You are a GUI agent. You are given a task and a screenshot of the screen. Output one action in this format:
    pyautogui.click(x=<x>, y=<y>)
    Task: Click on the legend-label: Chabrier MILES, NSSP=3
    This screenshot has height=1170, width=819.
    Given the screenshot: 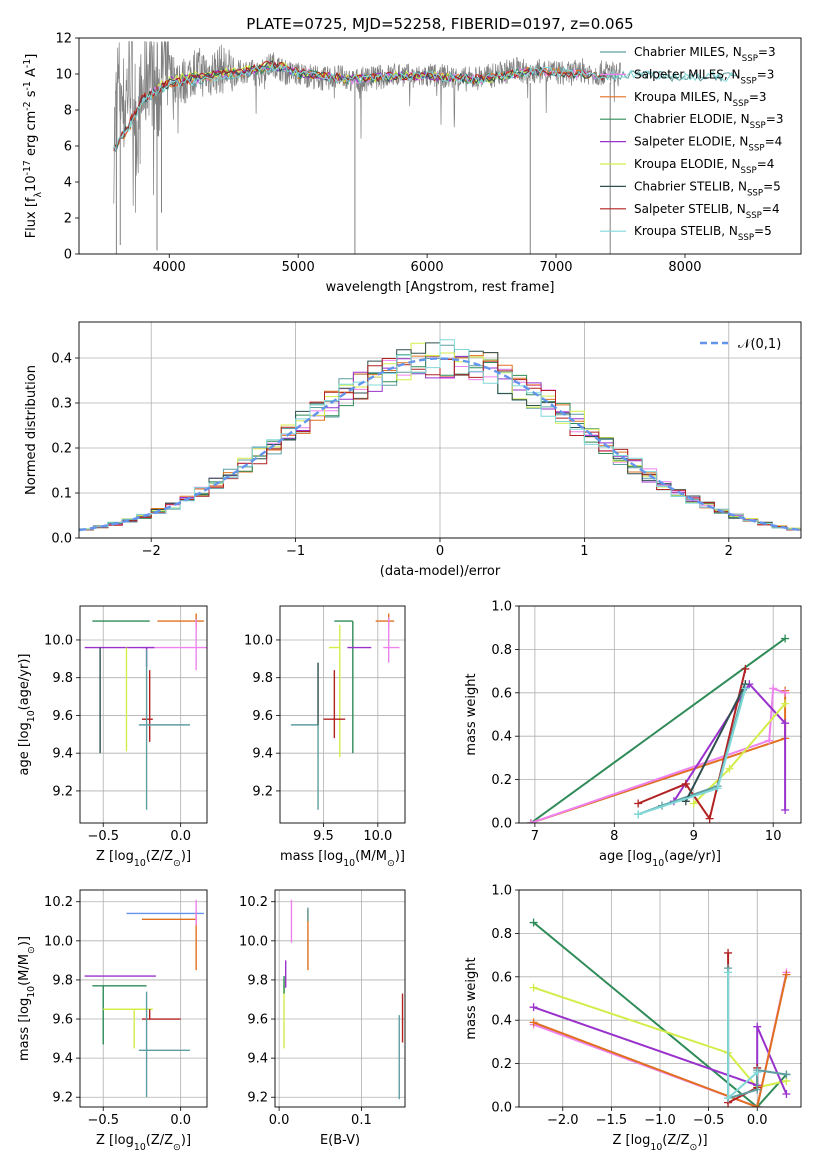 What is the action you would take?
    pyautogui.click(x=705, y=54)
    